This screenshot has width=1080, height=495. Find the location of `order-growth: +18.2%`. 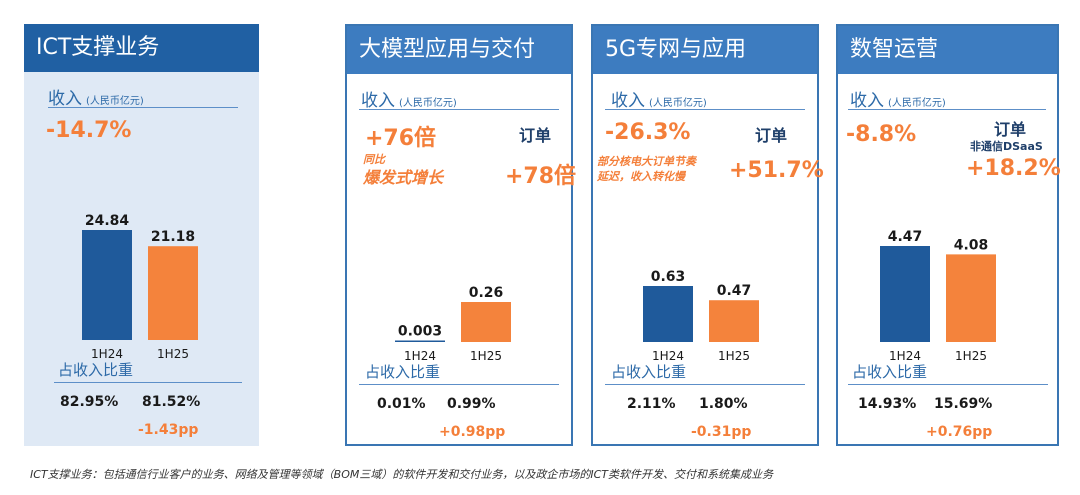

order-growth: +18.2% is located at coordinates (1013, 168).